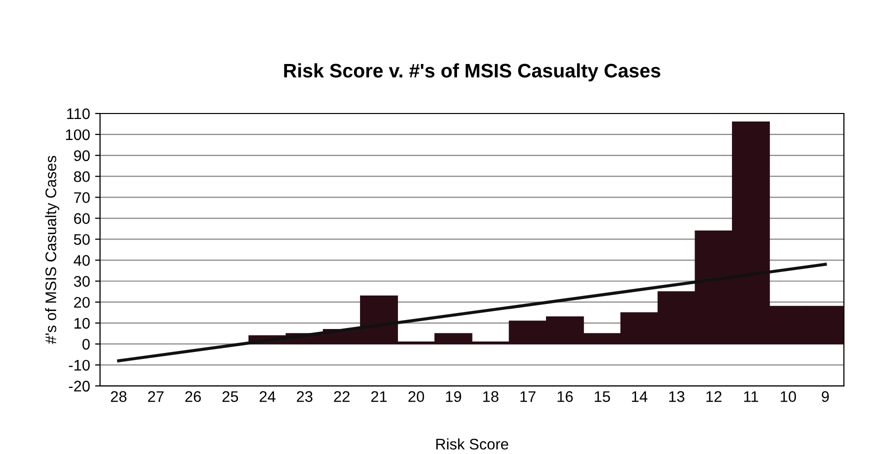 The width and height of the screenshot is (870, 454). Describe the element at coordinates (490, 396) in the screenshot. I see `x-tick-label: 18` at that location.